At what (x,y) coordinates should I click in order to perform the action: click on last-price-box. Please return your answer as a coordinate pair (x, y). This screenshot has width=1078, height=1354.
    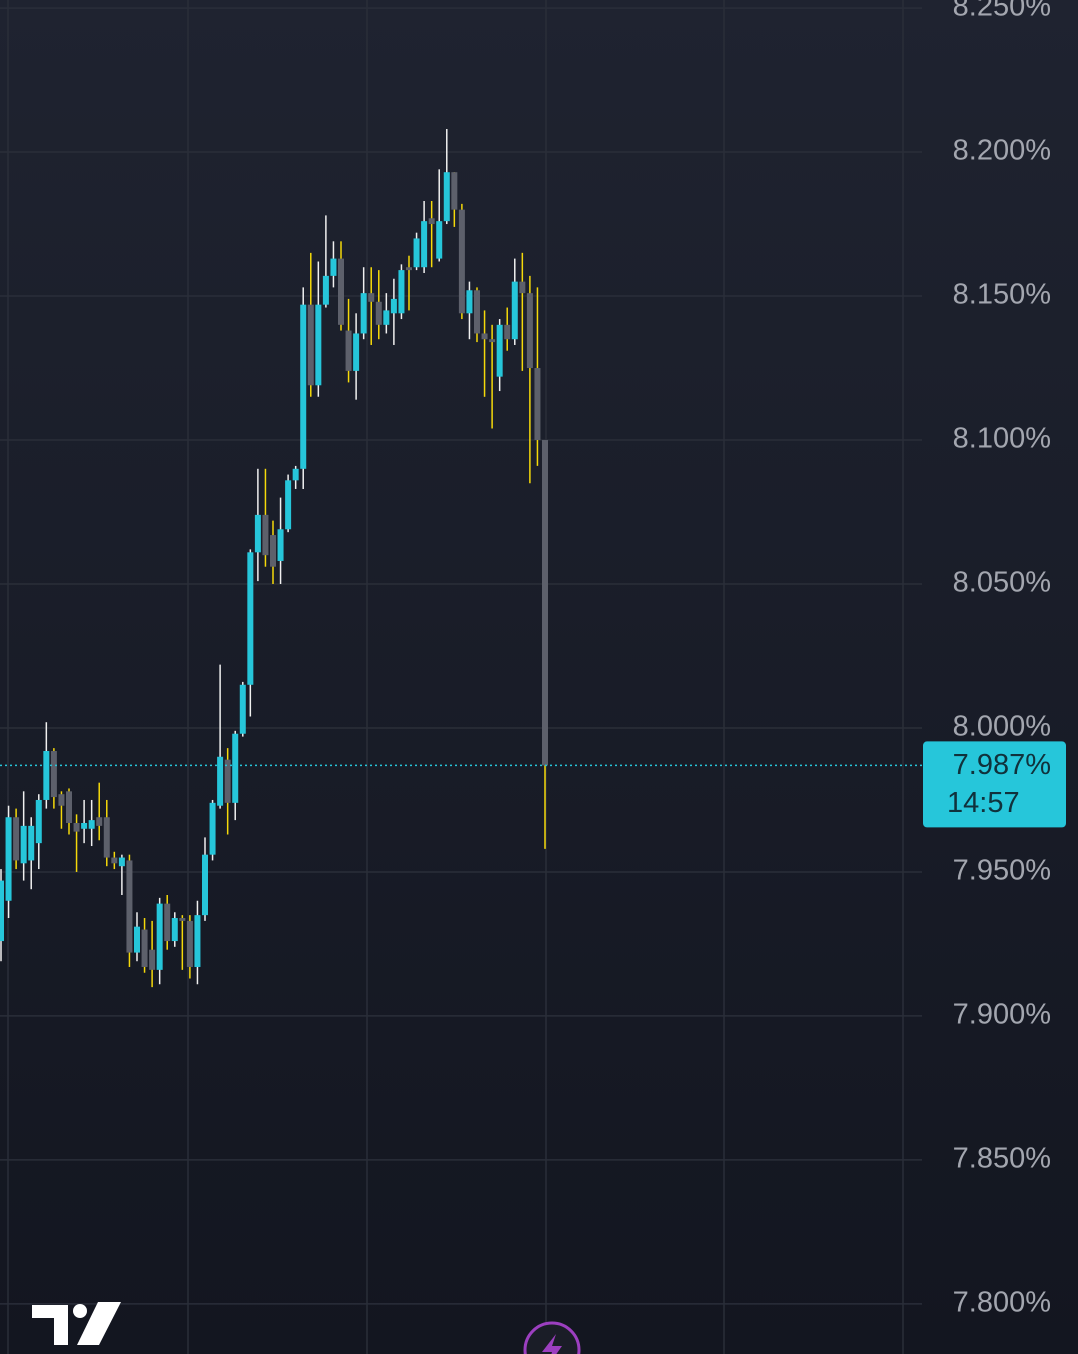
    Looking at the image, I should click on (994, 784).